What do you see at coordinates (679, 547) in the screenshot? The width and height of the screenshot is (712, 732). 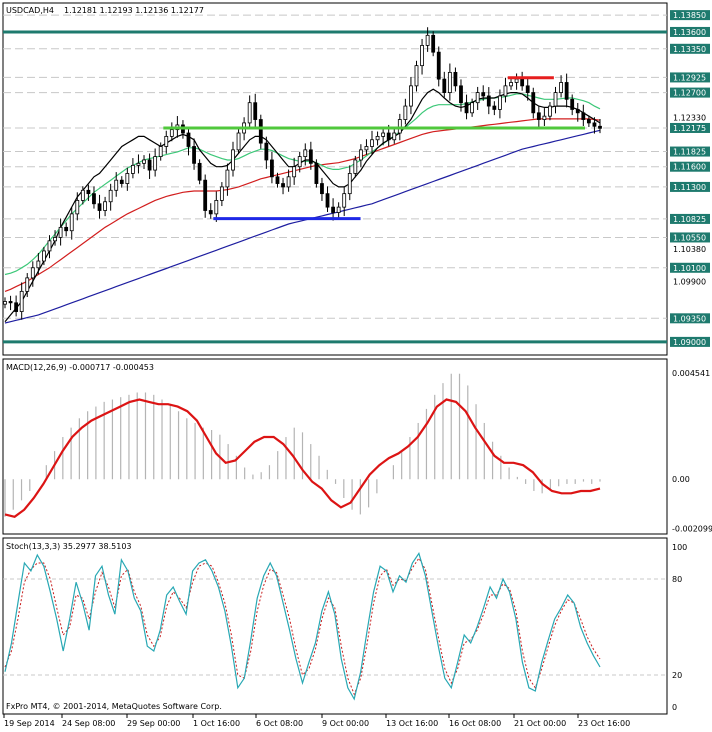 I see `stoch-tick-label: 100` at bounding box center [679, 547].